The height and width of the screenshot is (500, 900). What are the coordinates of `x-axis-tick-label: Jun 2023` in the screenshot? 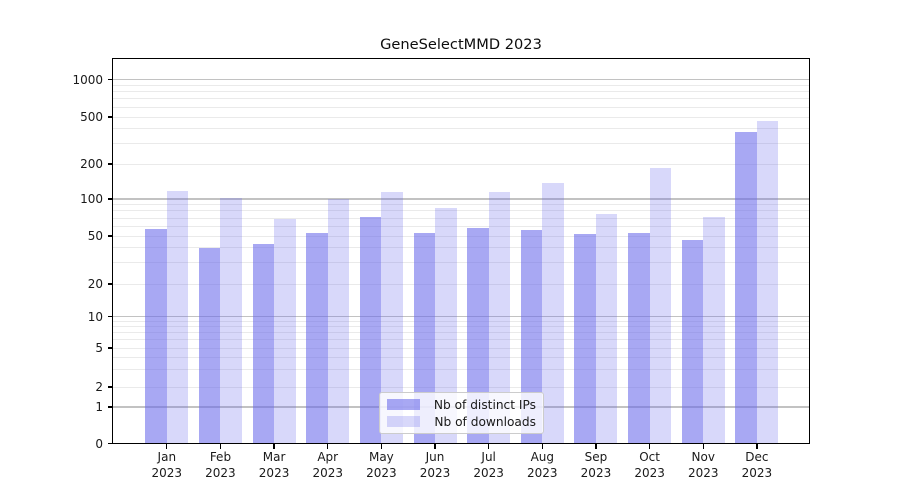 It's located at (435, 465).